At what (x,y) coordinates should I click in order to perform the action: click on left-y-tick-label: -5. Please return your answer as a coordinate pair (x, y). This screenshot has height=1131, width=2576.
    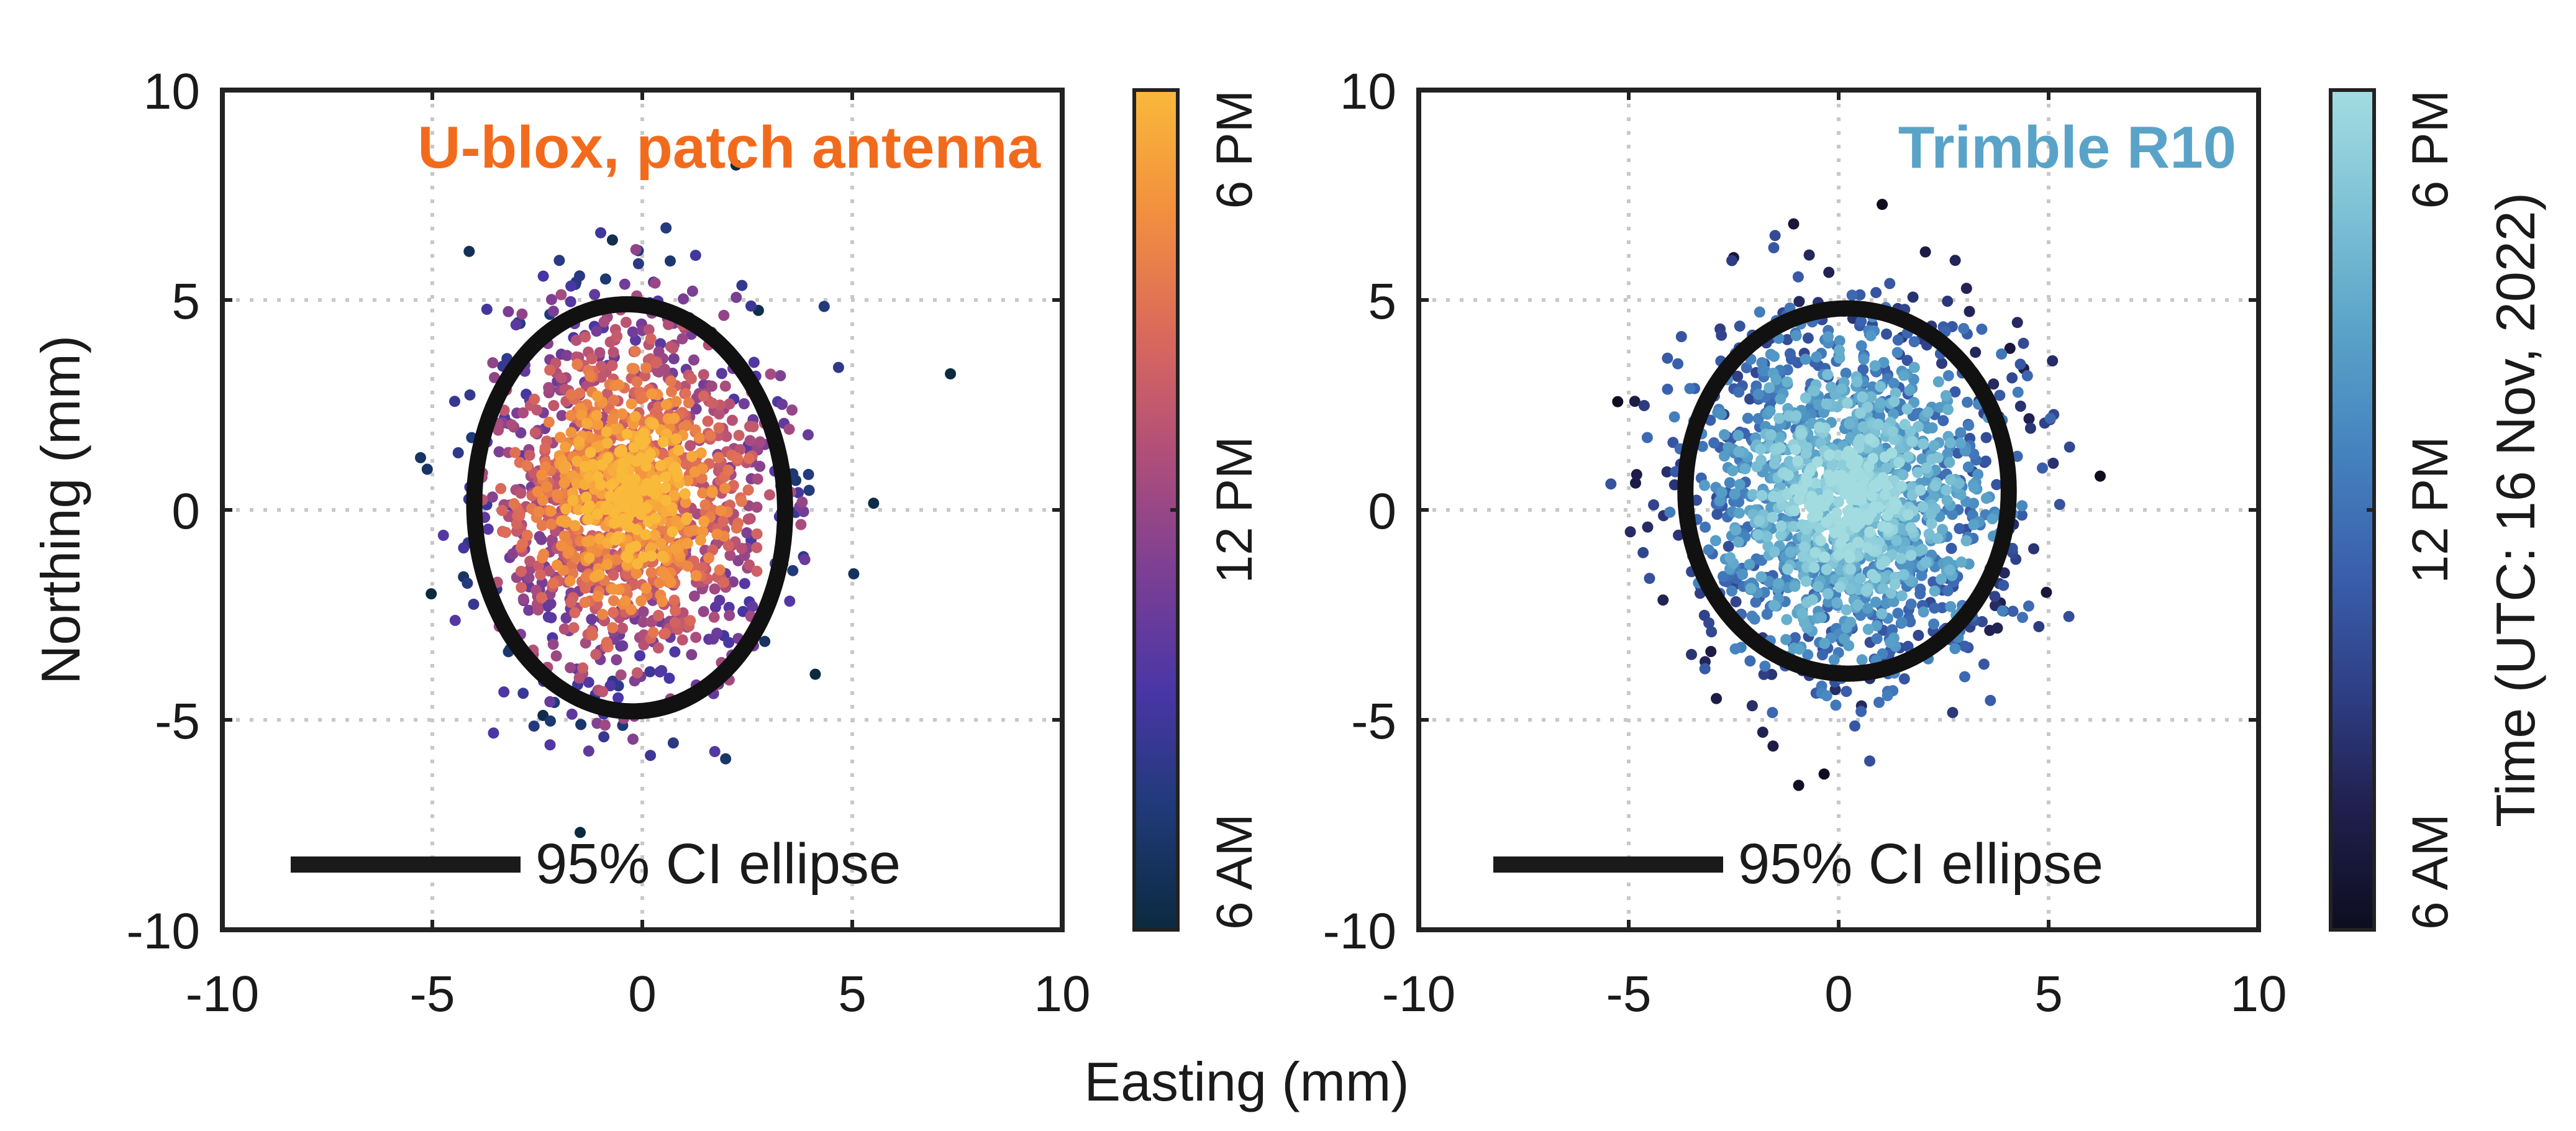
    Looking at the image, I should click on (177, 722).